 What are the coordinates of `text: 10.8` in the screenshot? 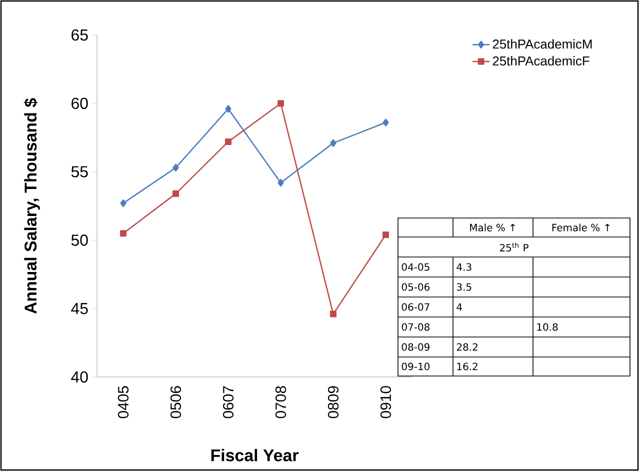 It's located at (547, 327).